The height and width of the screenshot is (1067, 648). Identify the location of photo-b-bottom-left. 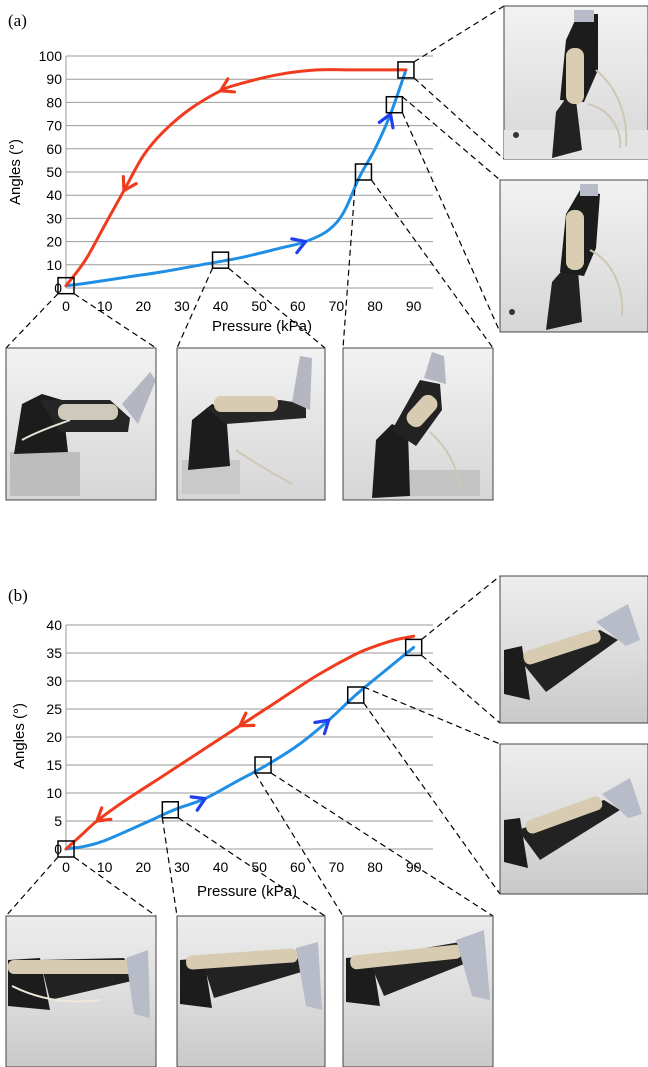
(81, 991).